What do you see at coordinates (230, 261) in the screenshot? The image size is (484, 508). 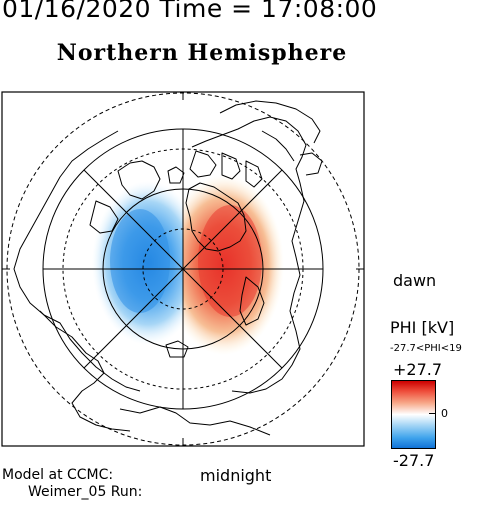 I see `positive-cell-core` at bounding box center [230, 261].